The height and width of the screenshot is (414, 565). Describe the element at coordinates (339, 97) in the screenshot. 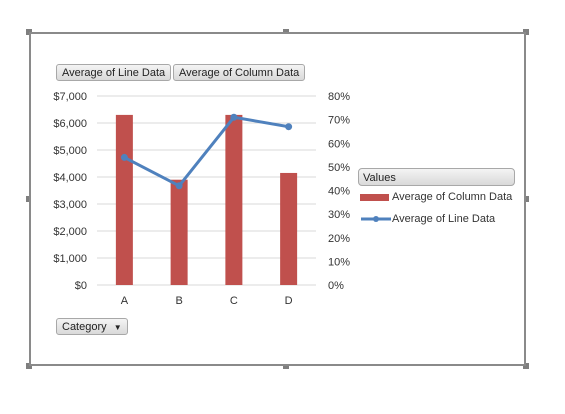

I see `y-right-tick-label: 80%` at that location.